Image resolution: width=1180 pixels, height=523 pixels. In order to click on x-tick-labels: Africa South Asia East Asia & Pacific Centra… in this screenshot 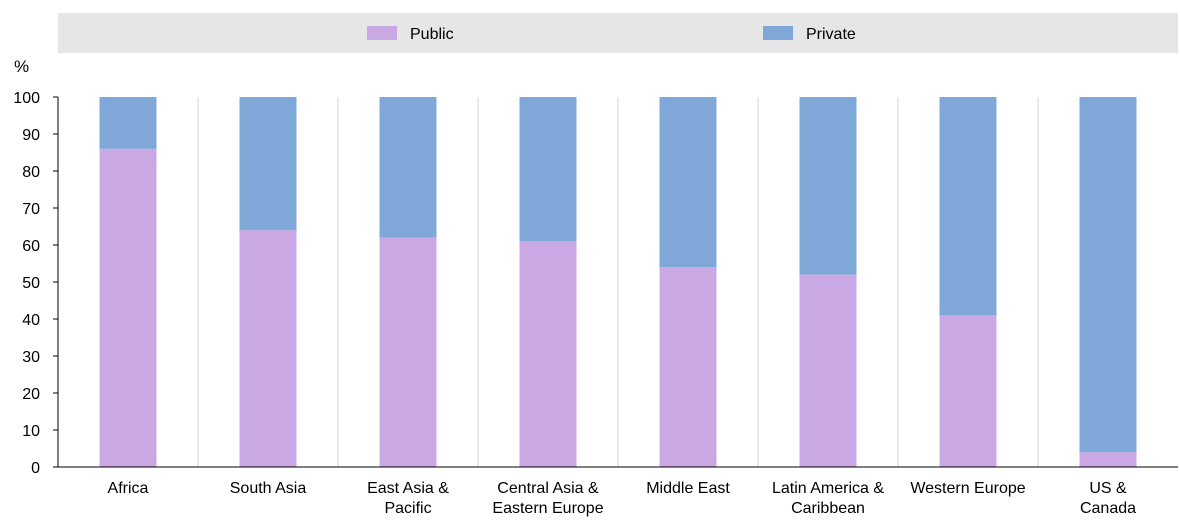, I will do `click(622, 498)`.